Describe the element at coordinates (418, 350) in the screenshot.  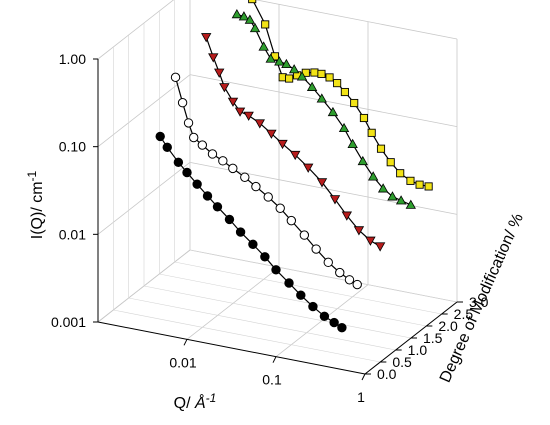
I see `z-tick-label: 1.0` at that location.